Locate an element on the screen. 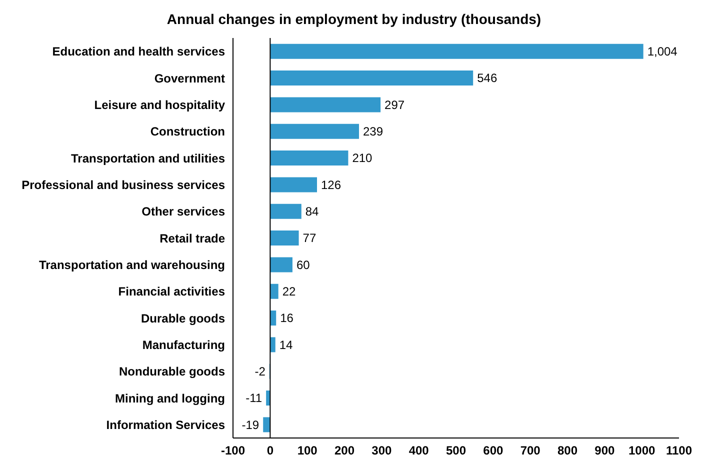 The image size is (708, 460). x-tick-label: 600 is located at coordinates (493, 451).